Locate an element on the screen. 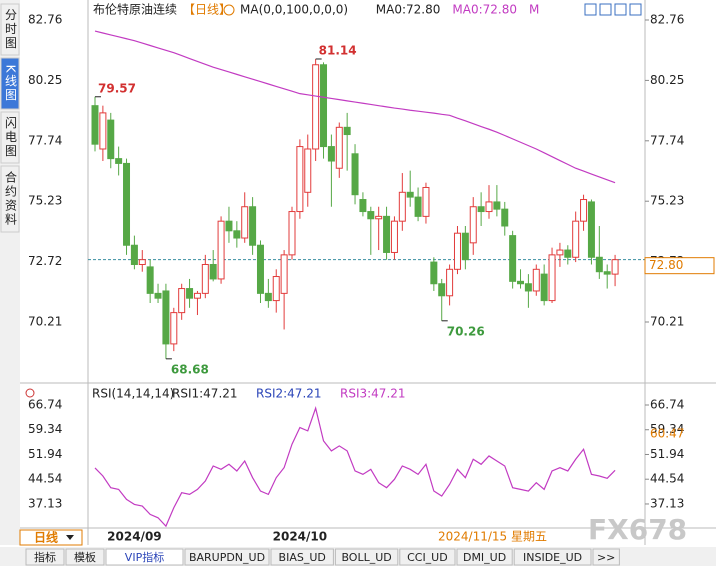  sidebar-tab-label: K线图 is located at coordinates (11, 84).